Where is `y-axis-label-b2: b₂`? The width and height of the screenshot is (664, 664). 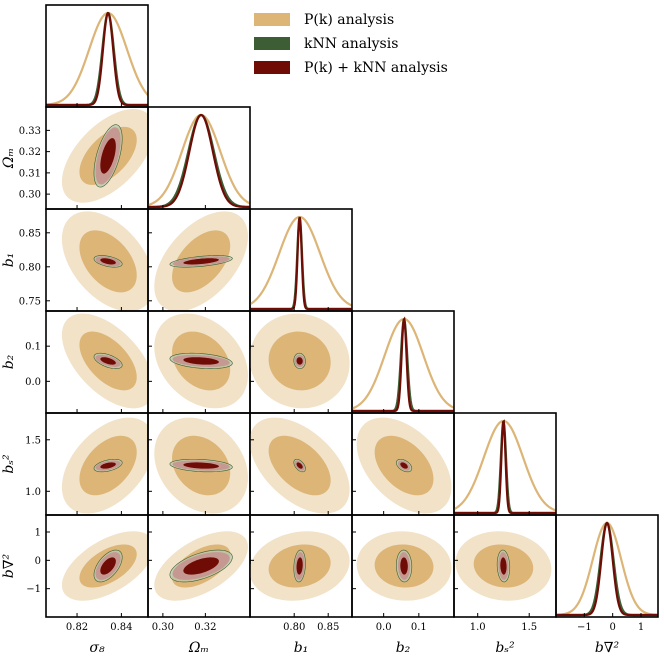
y-axis-label-b2: b₂ is located at coordinates (9, 361).